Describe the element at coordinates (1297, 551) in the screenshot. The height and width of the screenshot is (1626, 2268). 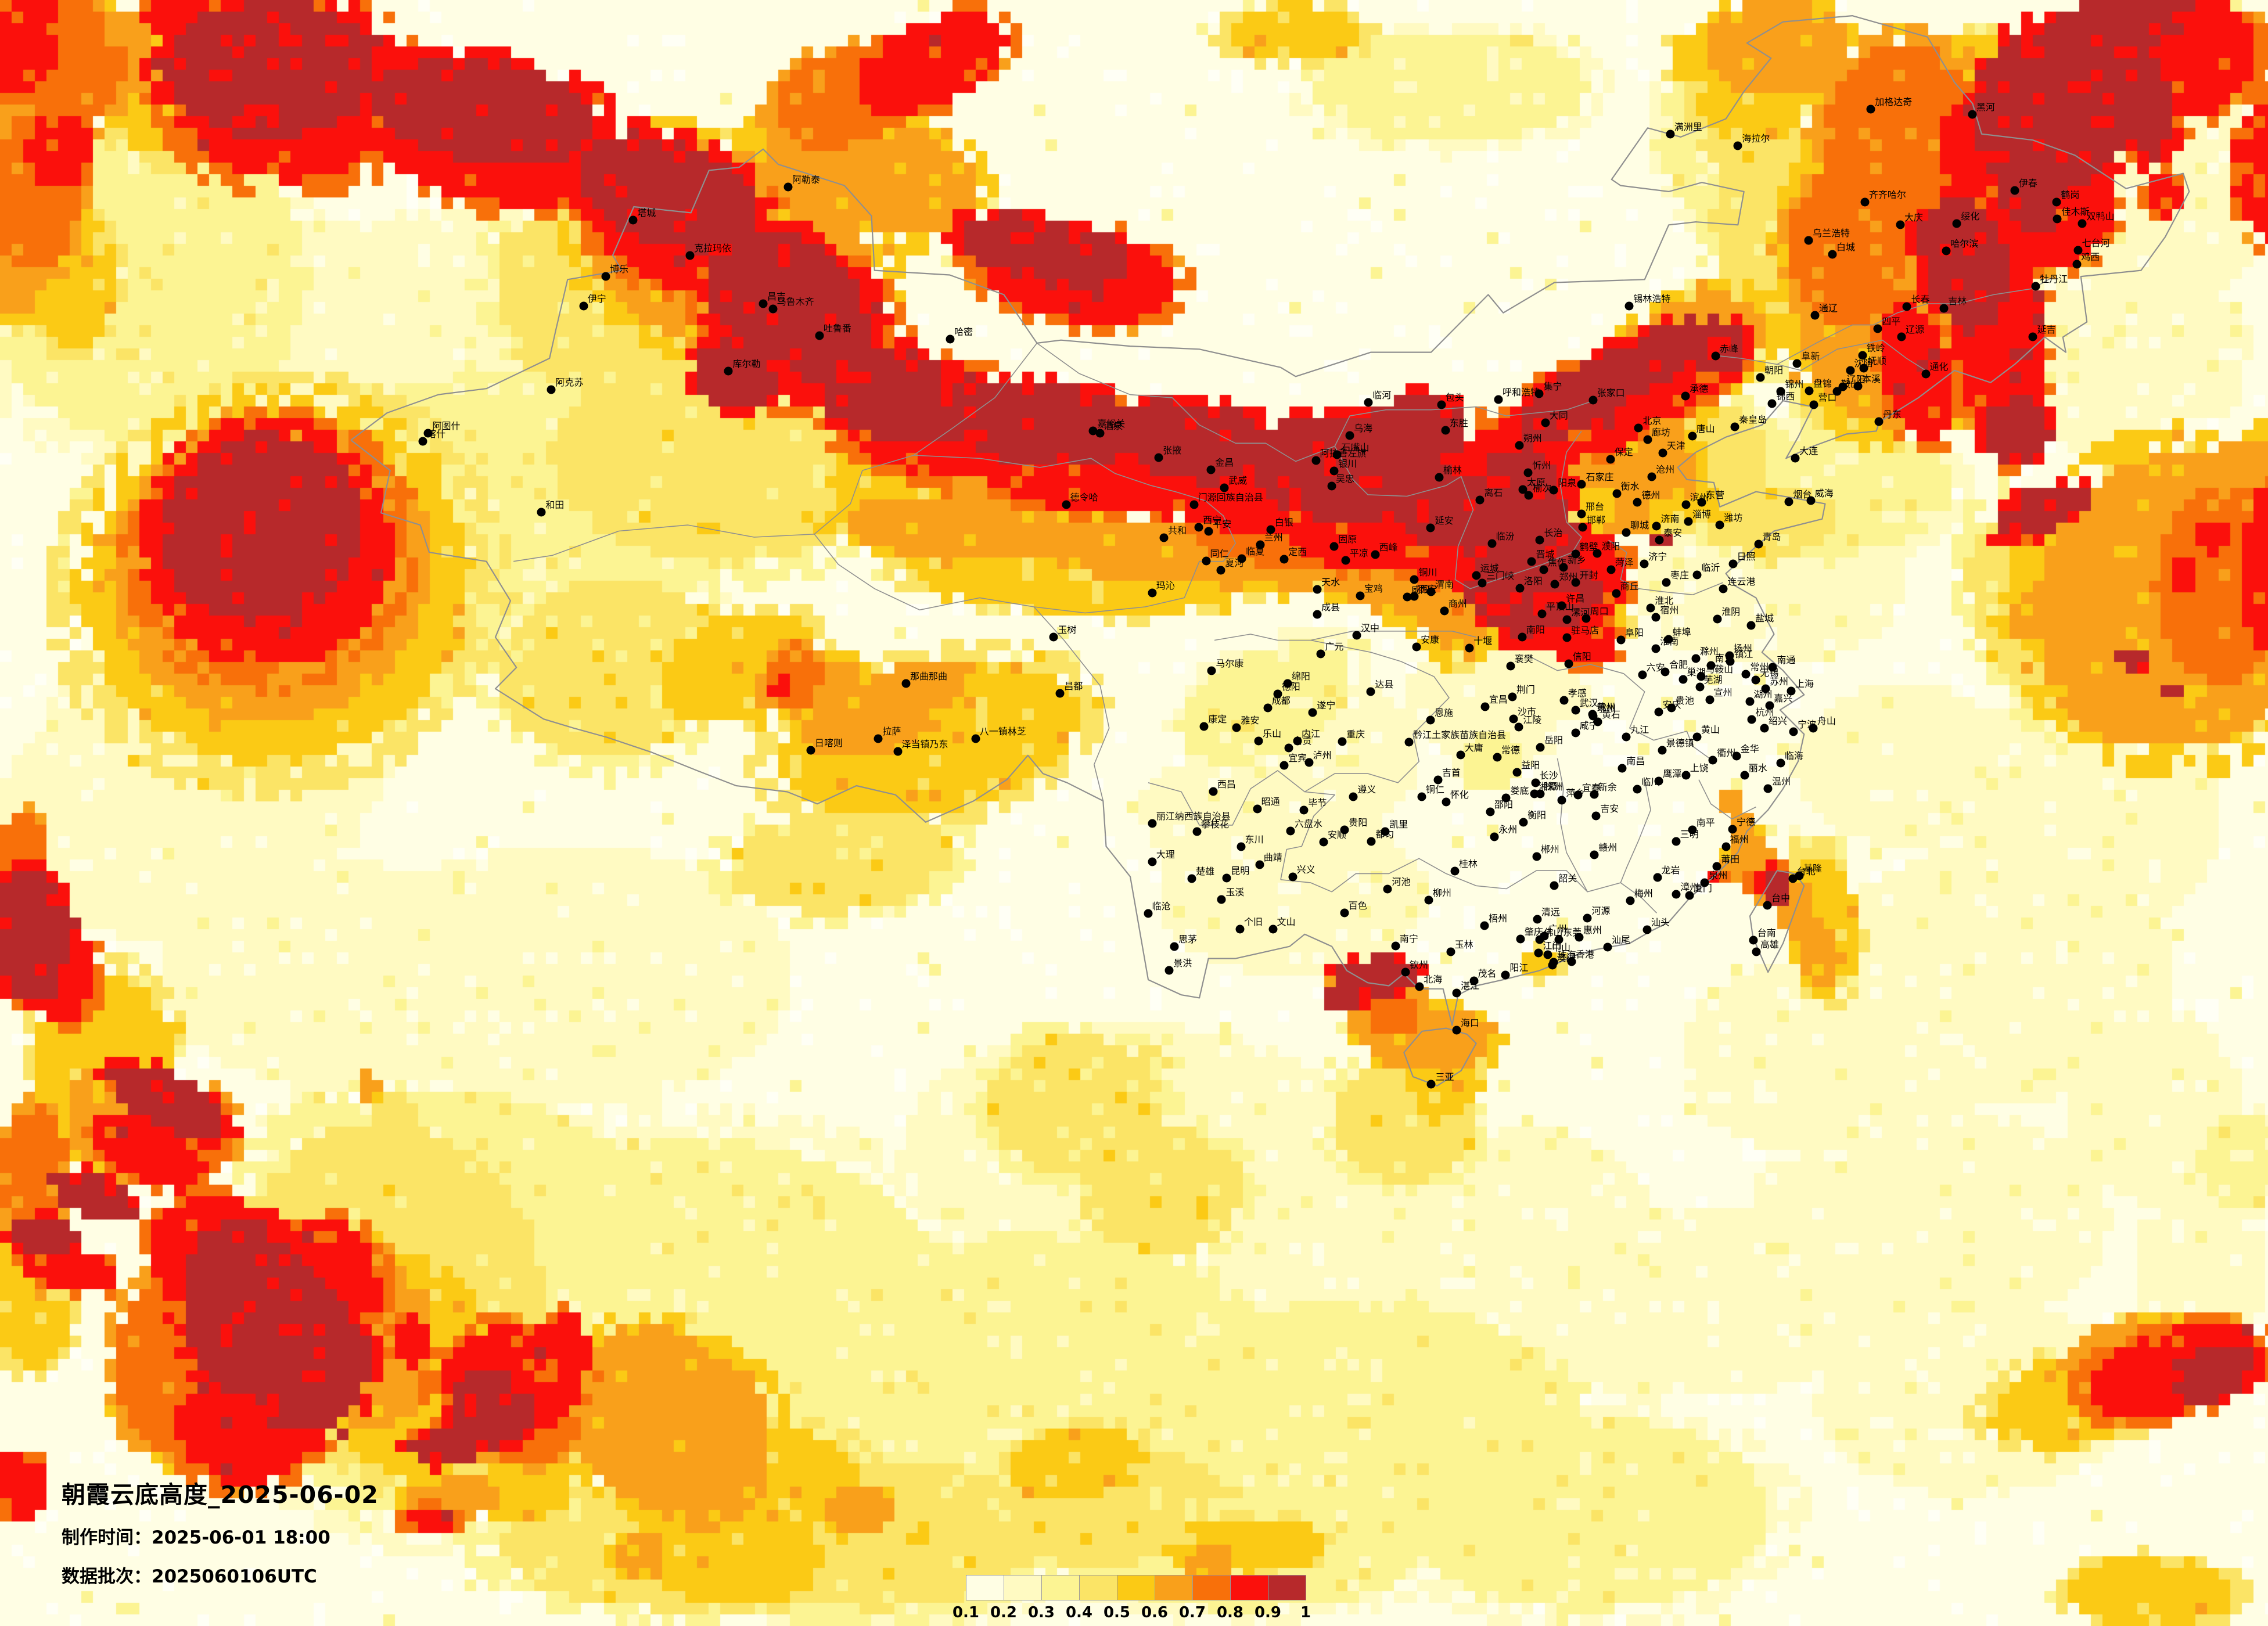
I see `city-label: 定西` at that location.